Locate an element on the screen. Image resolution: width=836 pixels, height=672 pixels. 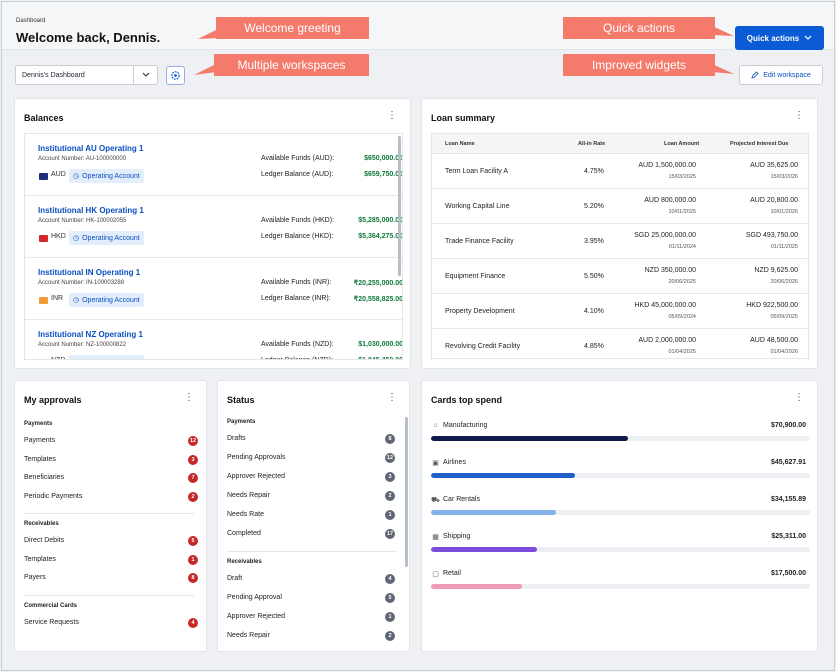
ledger-balance-value: $5,364,275.00 is located at coordinates (380, 236).